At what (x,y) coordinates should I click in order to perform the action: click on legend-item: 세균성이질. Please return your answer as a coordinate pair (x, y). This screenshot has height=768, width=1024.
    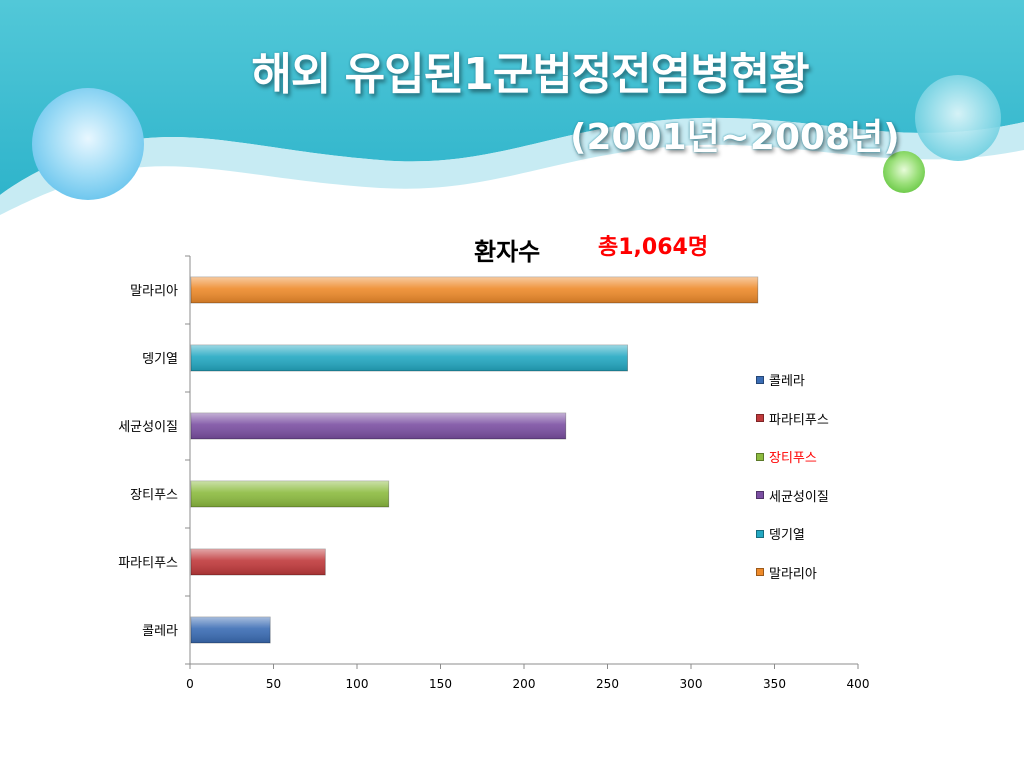
    Looking at the image, I should click on (792, 495).